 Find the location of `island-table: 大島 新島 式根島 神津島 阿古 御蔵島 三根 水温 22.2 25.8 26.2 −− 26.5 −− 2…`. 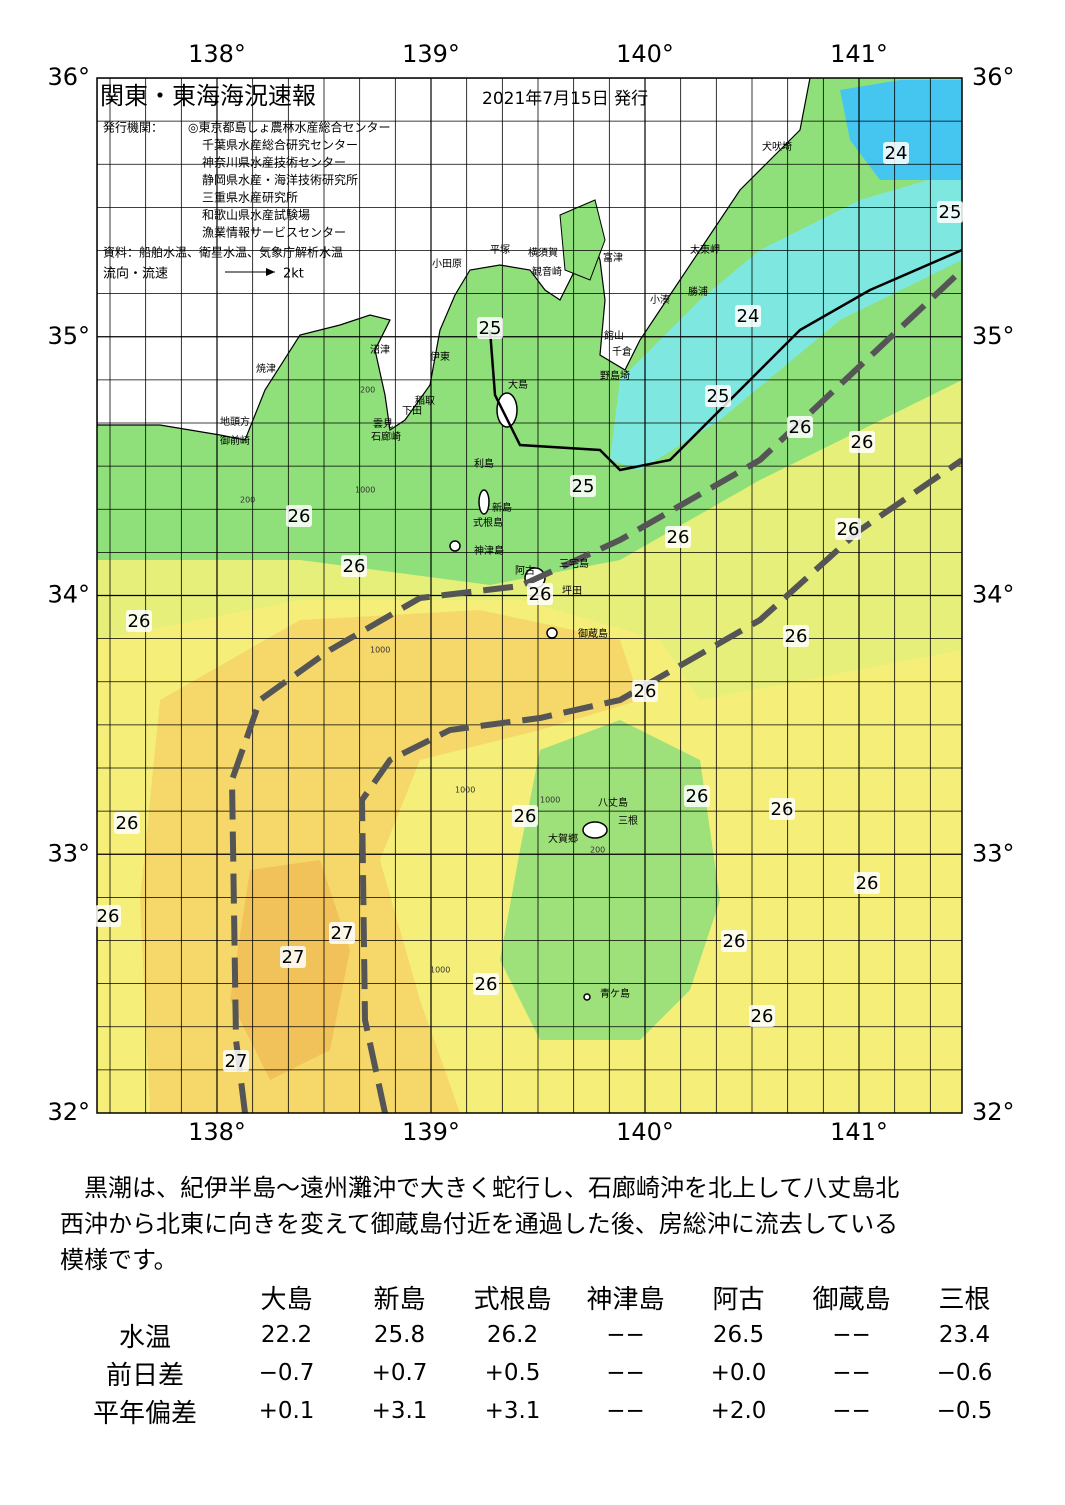

island-table: 大島 新島 式根島 神津島 阿古 御蔵島 三根 水温 22.2 25.8 26.2 −− 26.5 −− 2… is located at coordinates (540, 1354).